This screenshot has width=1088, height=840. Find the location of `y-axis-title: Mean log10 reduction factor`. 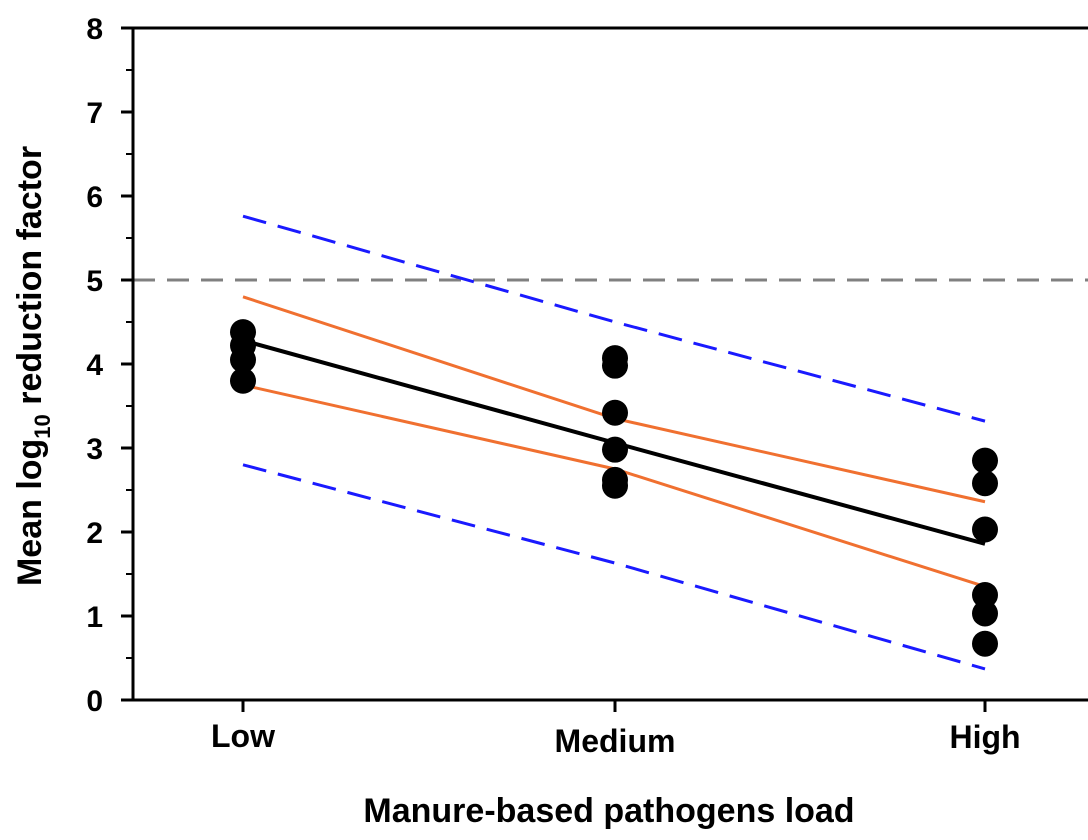

y-axis-title: Mean log10 reduction factor is located at coordinates (33, 366).